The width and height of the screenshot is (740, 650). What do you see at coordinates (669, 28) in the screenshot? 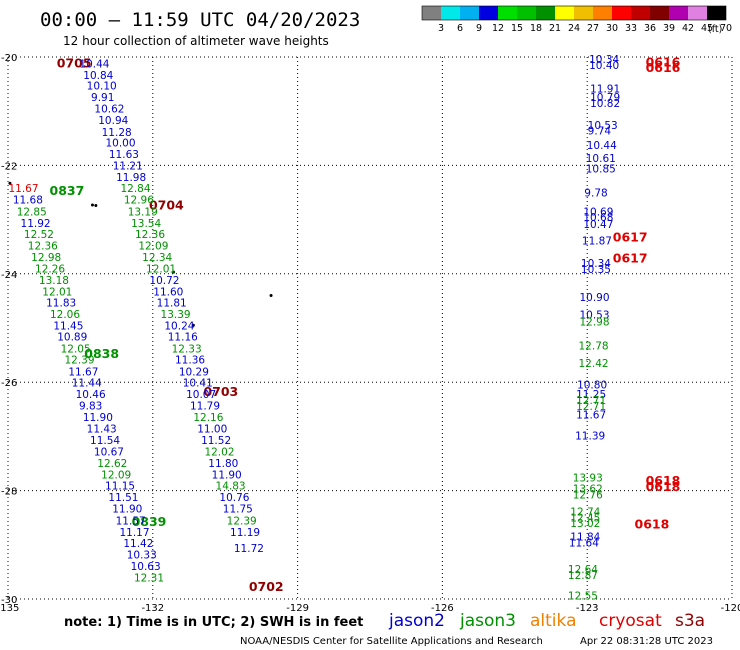
I see `colorbar-tick-label: 39` at bounding box center [669, 28].